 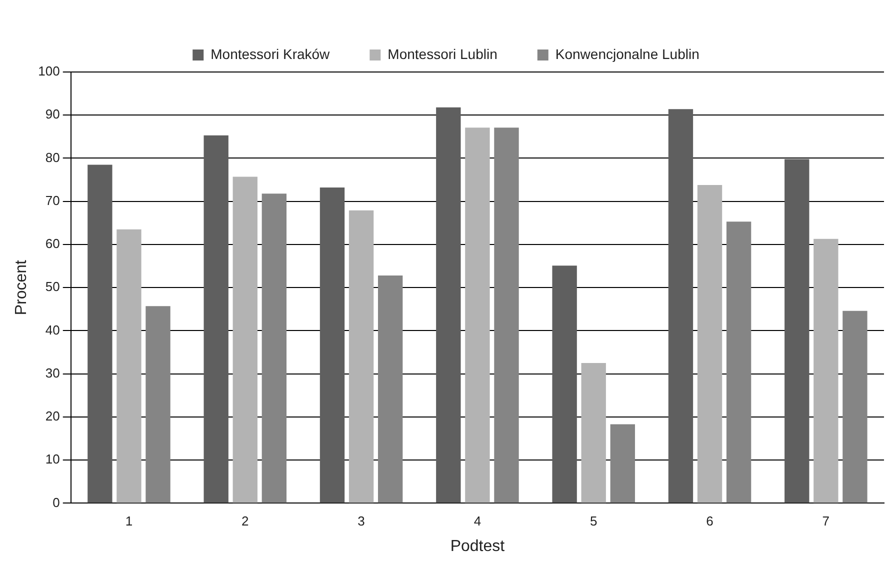 What do you see at coordinates (52, 114) in the screenshot?
I see `y-tick-label: 90` at bounding box center [52, 114].